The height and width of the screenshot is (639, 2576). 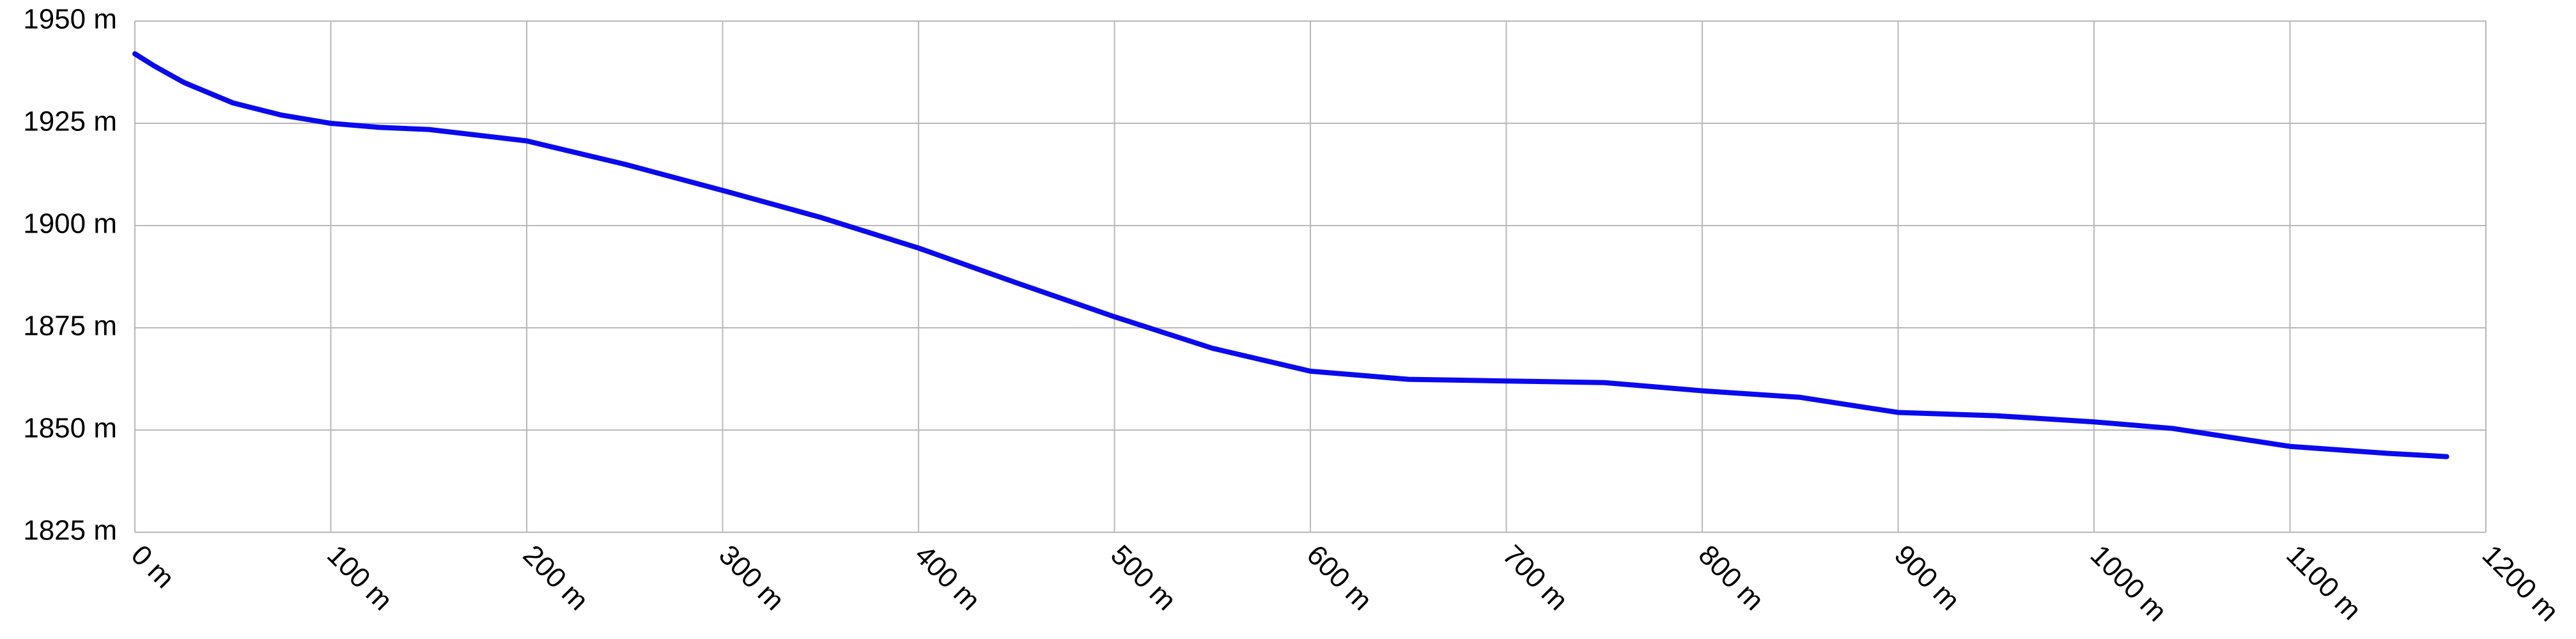 I want to click on x-tick-label: 1000 m, so click(x=2128, y=583).